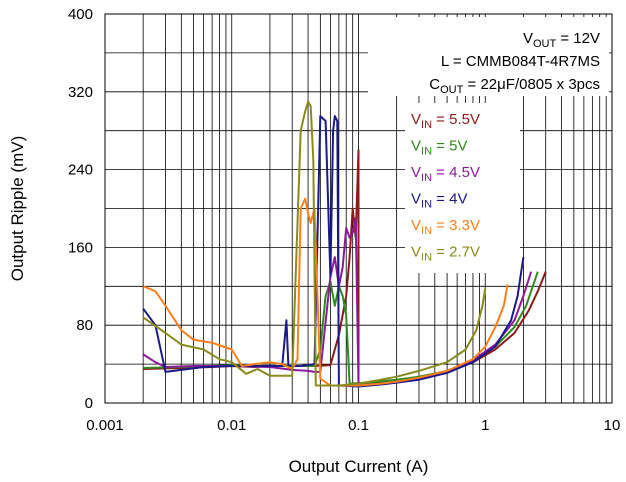 Image resolution: width=626 pixels, height=482 pixels. I want to click on vout-sub: OUT, so click(545, 44).